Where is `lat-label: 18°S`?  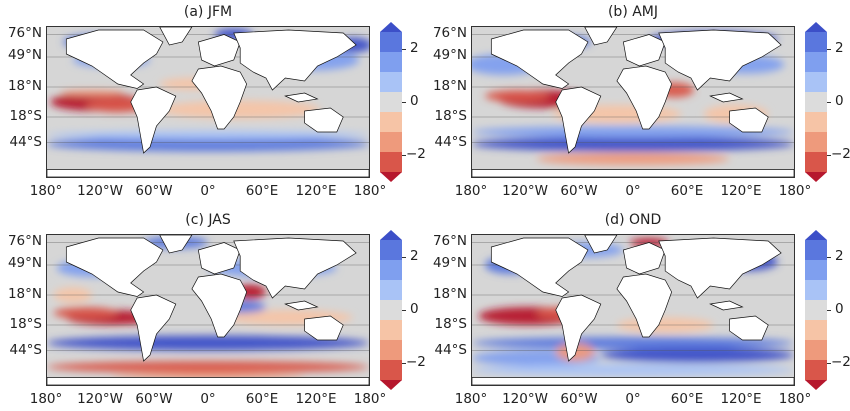 lat-label: 18°S is located at coordinates (451, 116).